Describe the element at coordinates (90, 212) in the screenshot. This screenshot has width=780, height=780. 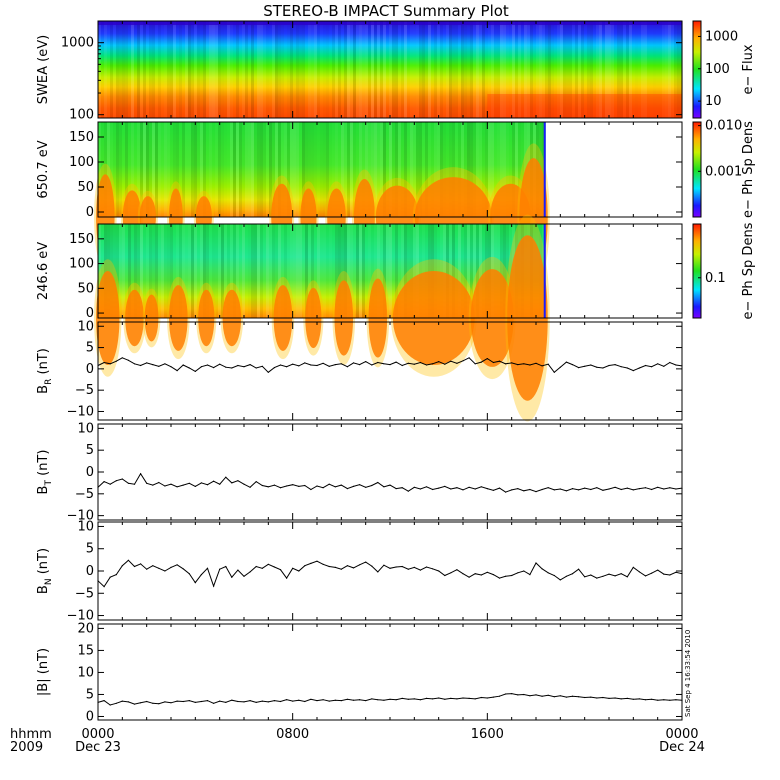
I see `spectrogram-ytick-label: 0` at that location.